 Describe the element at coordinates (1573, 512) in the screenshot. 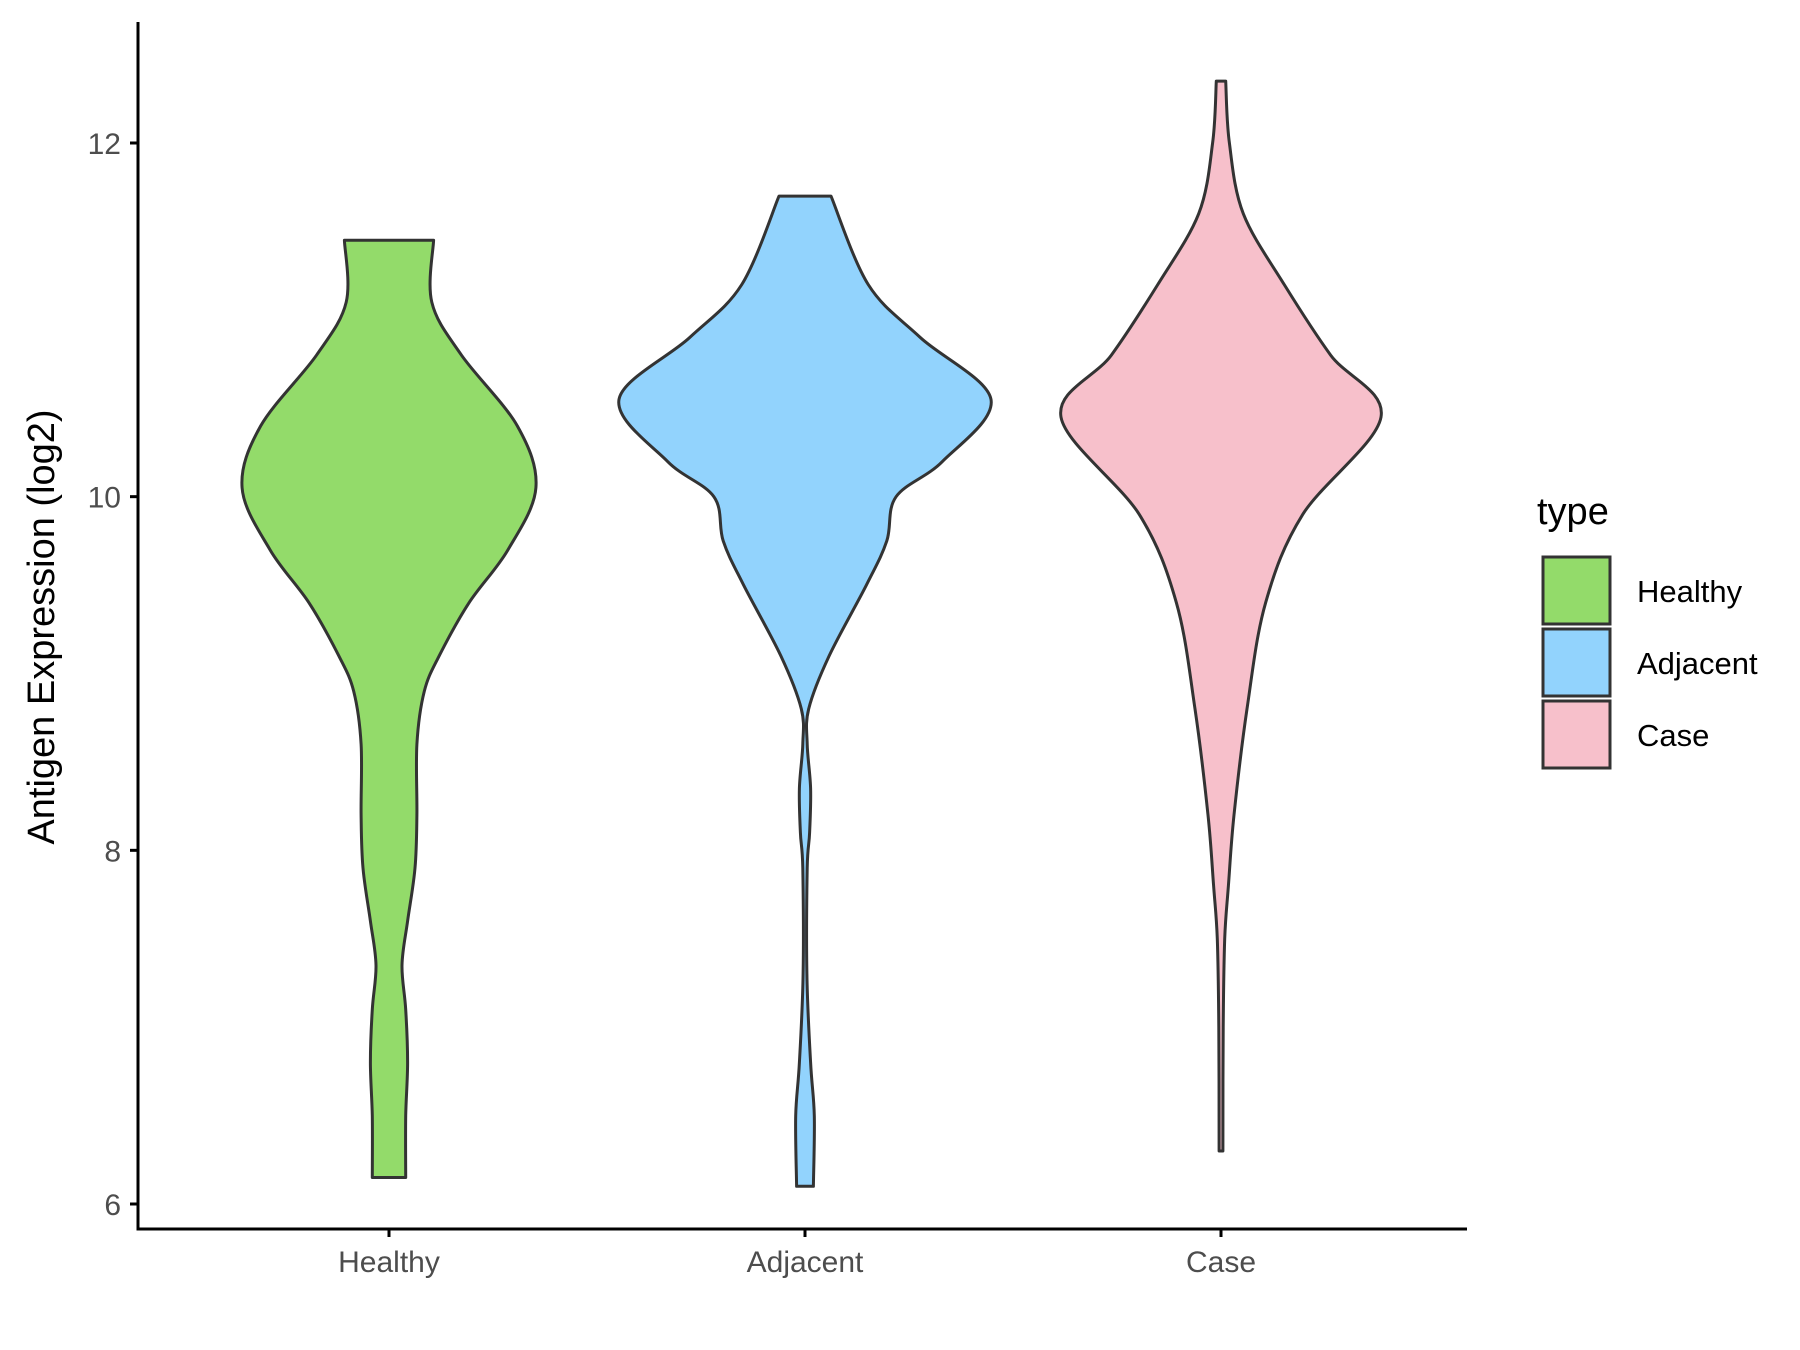

I see `legend-title: type` at that location.